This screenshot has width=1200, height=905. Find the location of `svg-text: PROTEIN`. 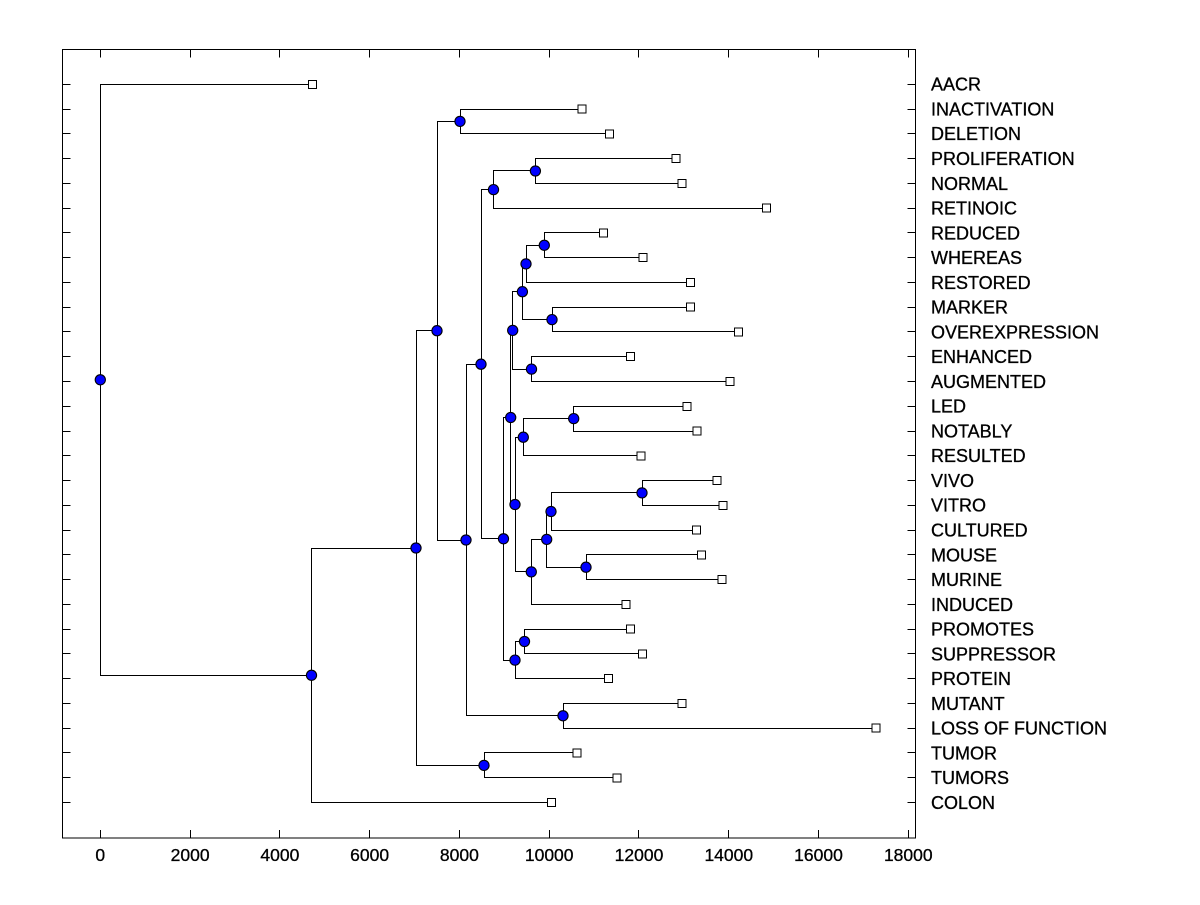

svg-text: PROTEIN is located at coordinates (971, 679).